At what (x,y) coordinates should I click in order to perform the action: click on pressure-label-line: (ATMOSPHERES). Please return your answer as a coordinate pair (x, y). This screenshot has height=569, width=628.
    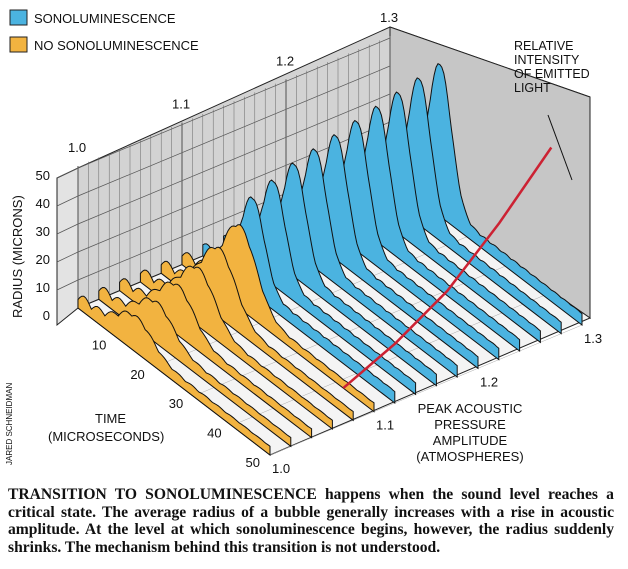
    Looking at the image, I should click on (469, 456).